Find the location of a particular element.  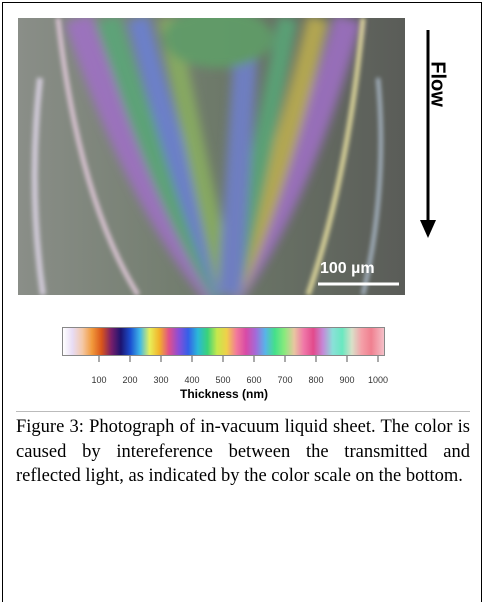

tick-label: 700 is located at coordinates (284, 380).